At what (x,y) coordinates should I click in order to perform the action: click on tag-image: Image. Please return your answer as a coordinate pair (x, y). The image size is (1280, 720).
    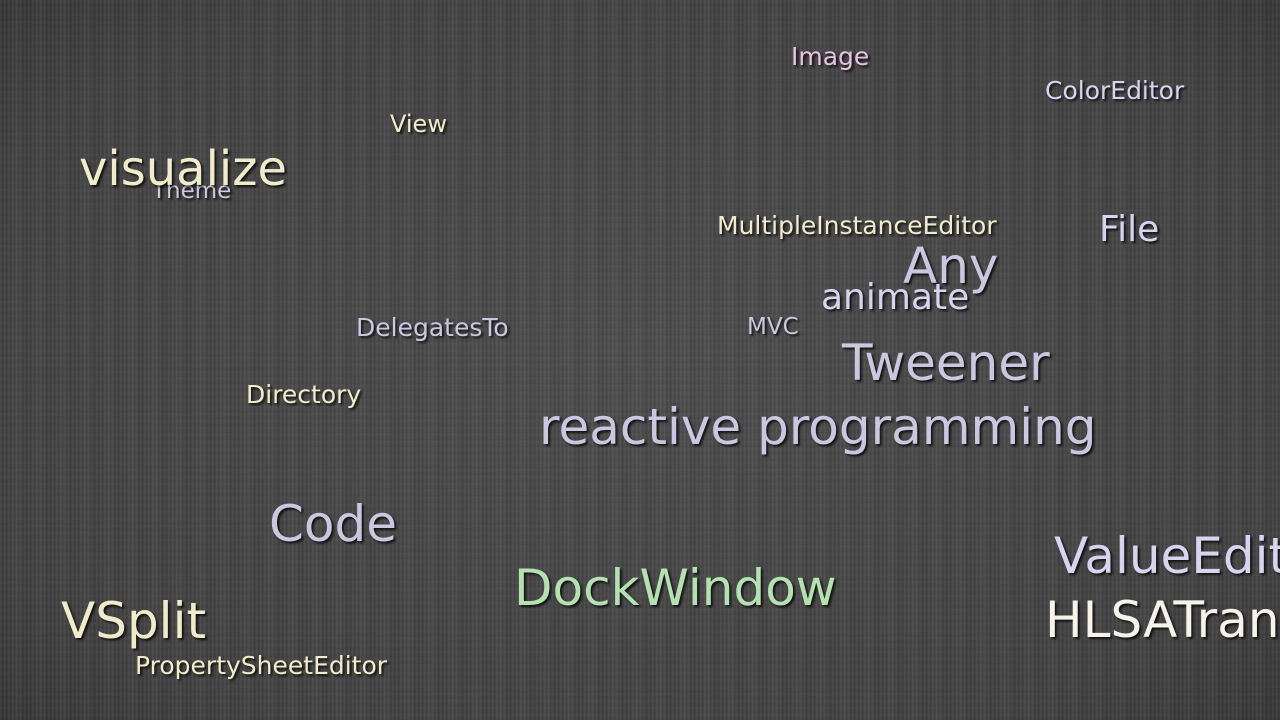
    Looking at the image, I should click on (830, 56).